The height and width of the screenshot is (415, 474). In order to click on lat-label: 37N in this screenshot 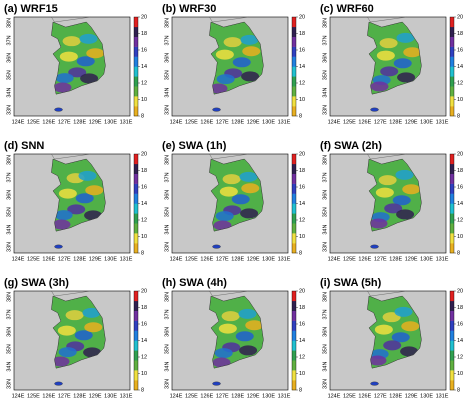, I will do `click(325, 40)`.